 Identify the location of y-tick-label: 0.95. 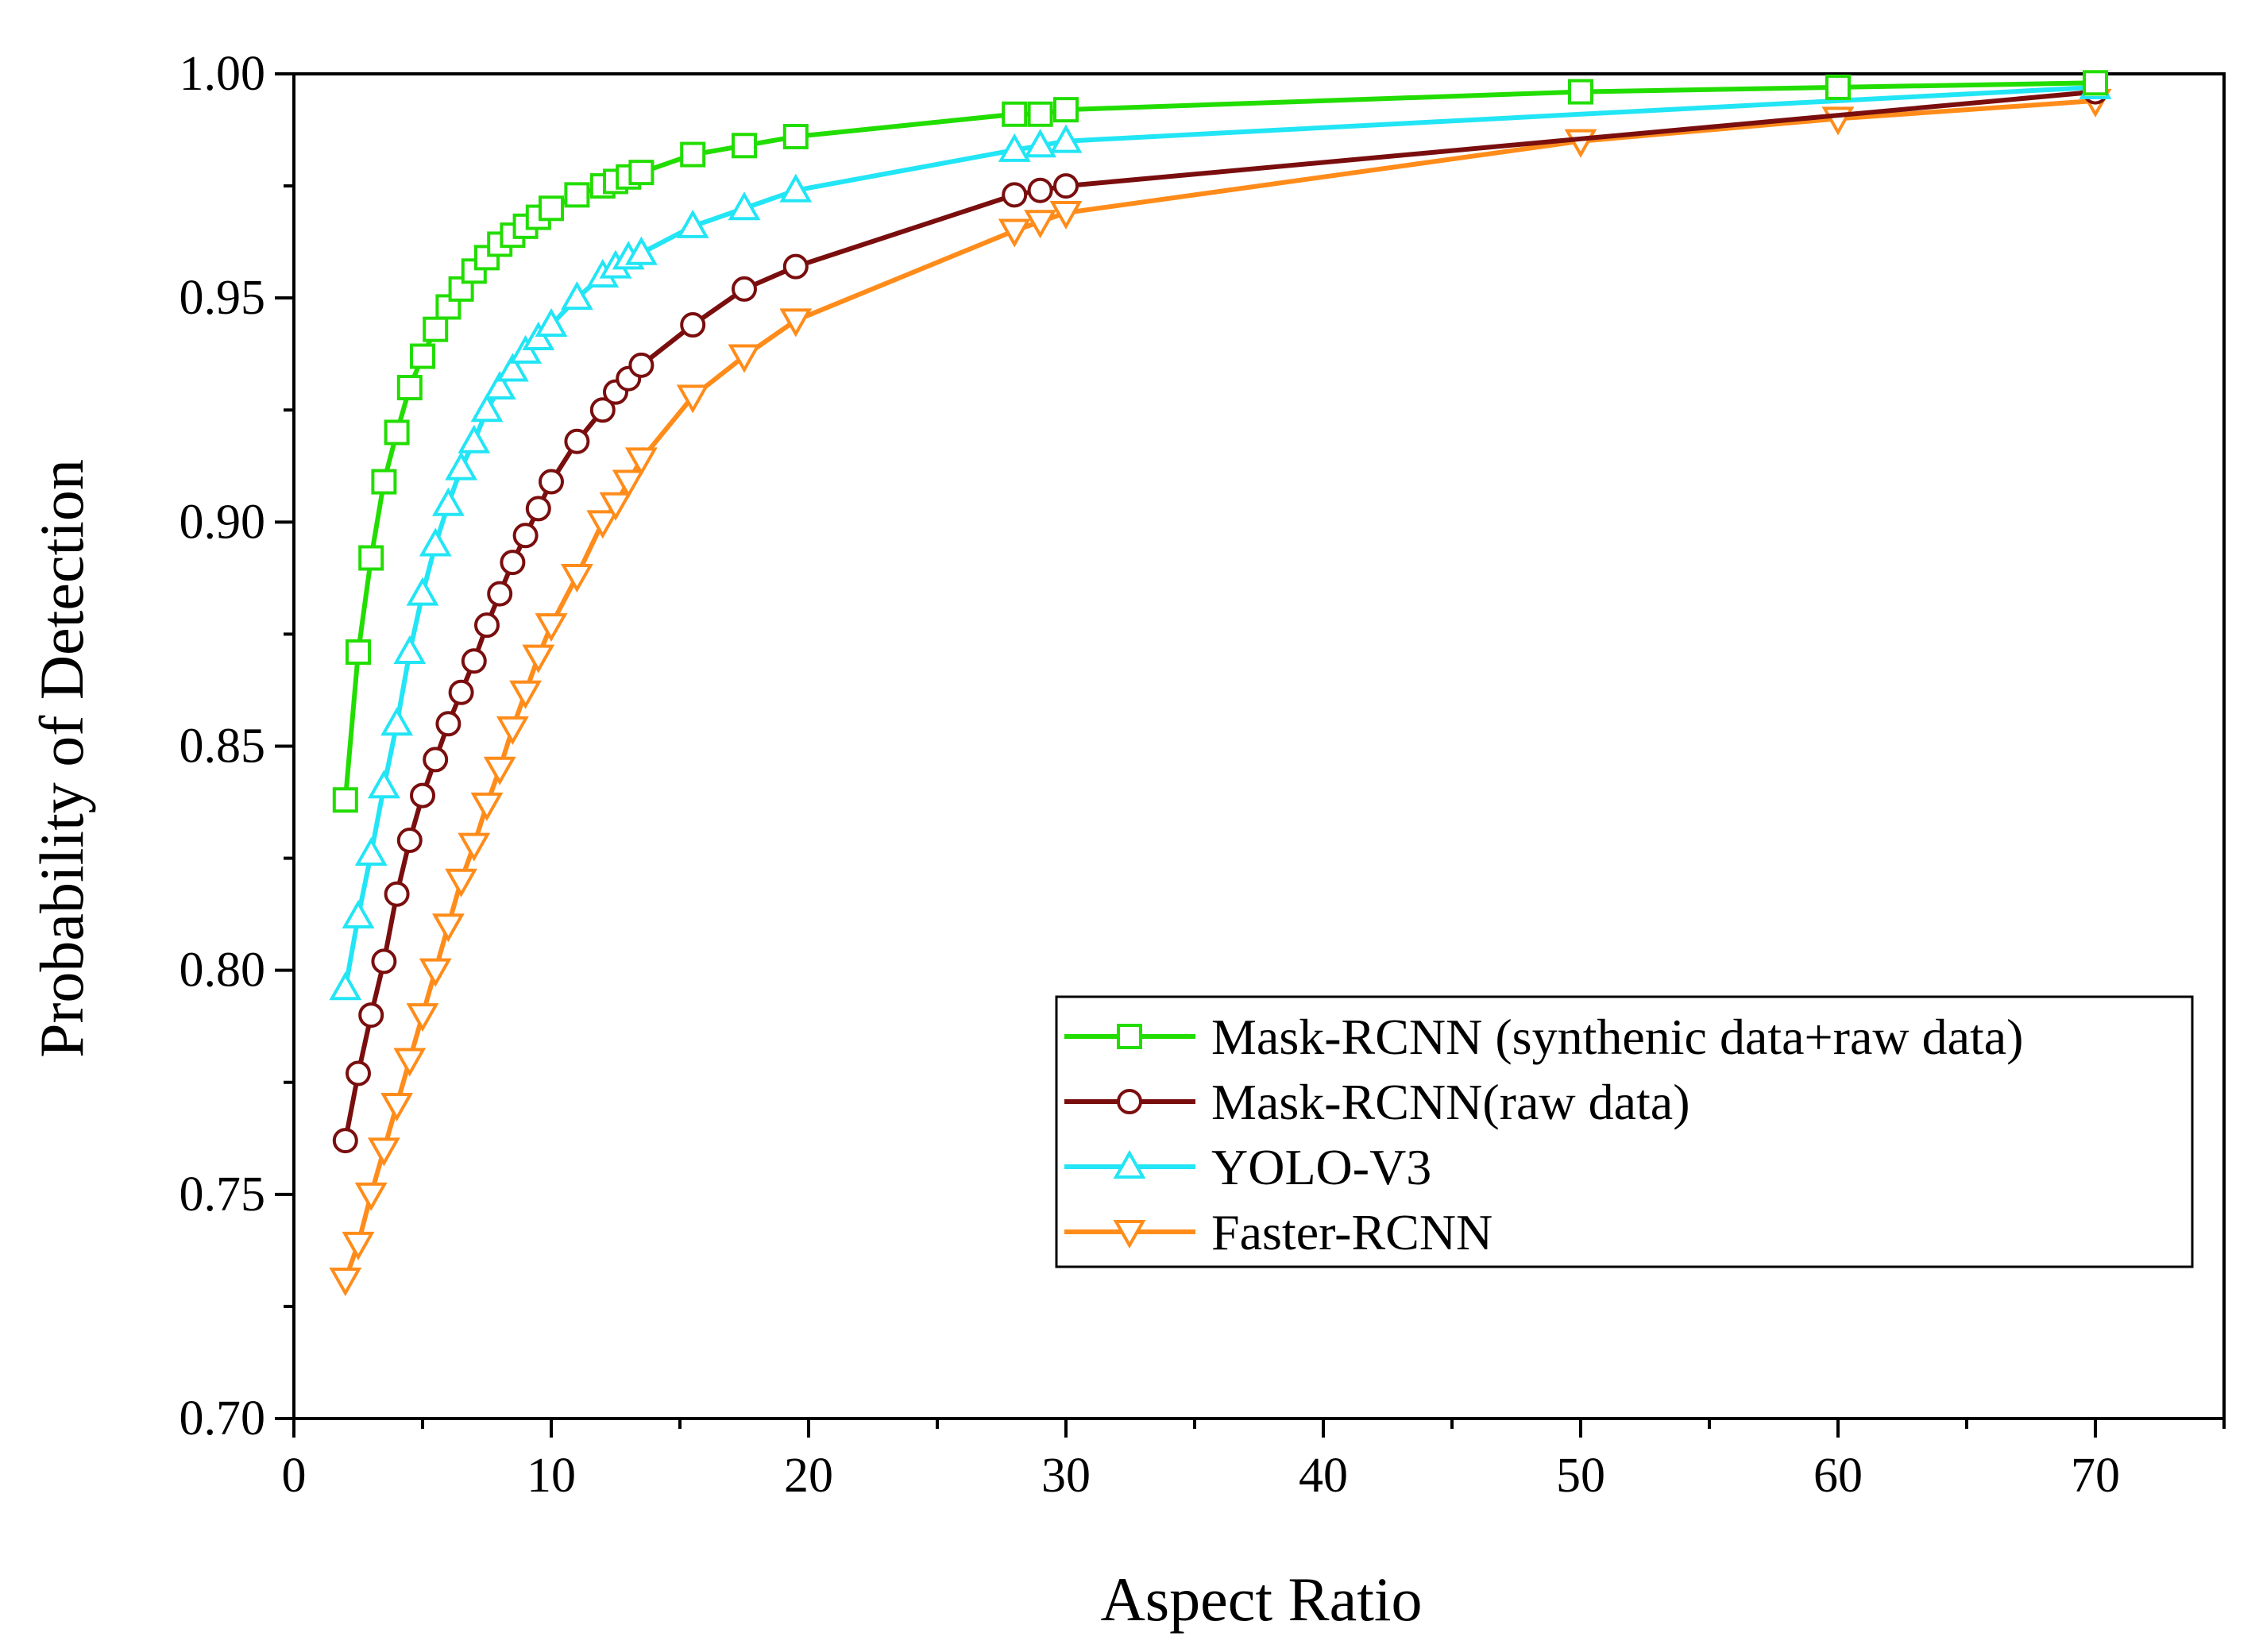
(223, 298).